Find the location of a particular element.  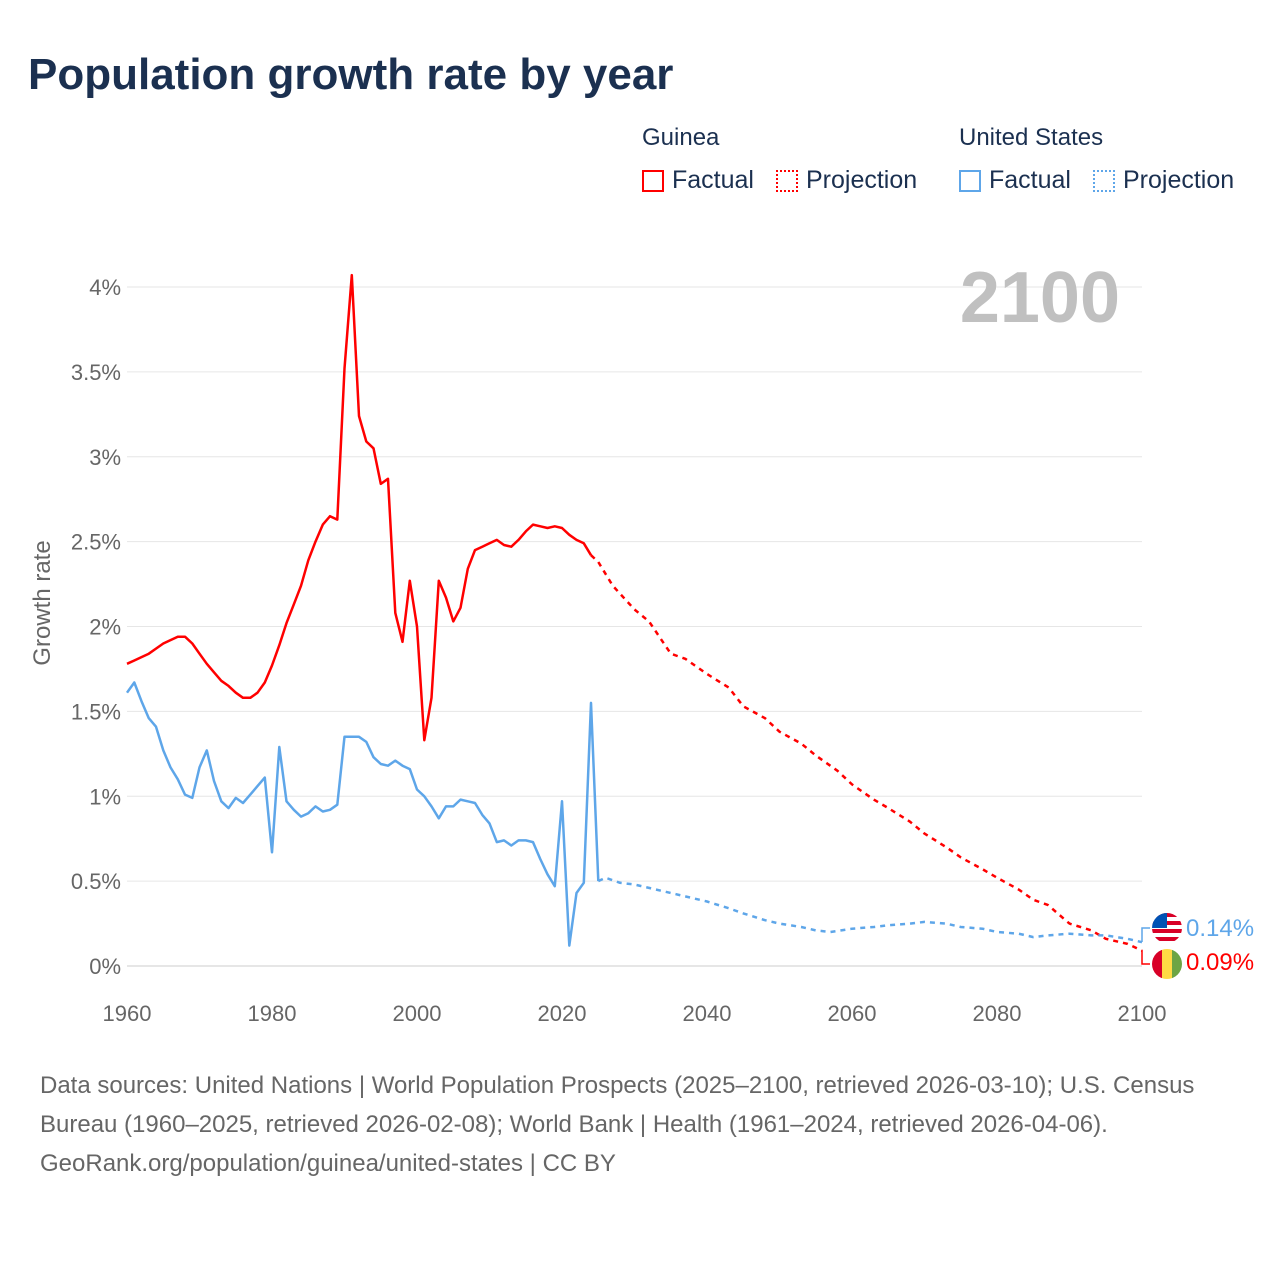

y-tick-label: 2.5% is located at coordinates (96, 542).